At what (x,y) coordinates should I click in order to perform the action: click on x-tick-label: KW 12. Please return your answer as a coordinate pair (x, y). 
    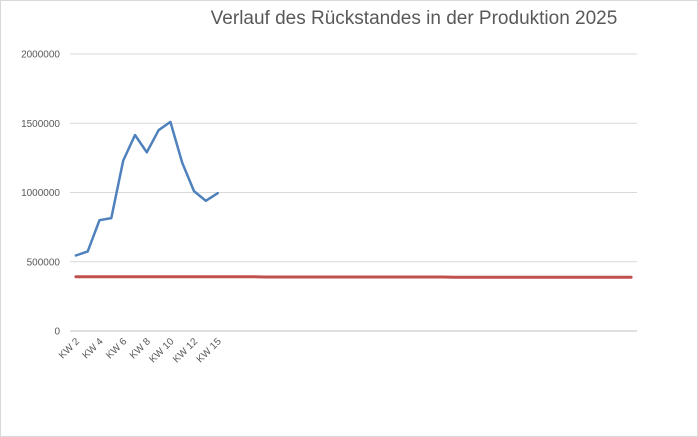
    Looking at the image, I should click on (185, 350).